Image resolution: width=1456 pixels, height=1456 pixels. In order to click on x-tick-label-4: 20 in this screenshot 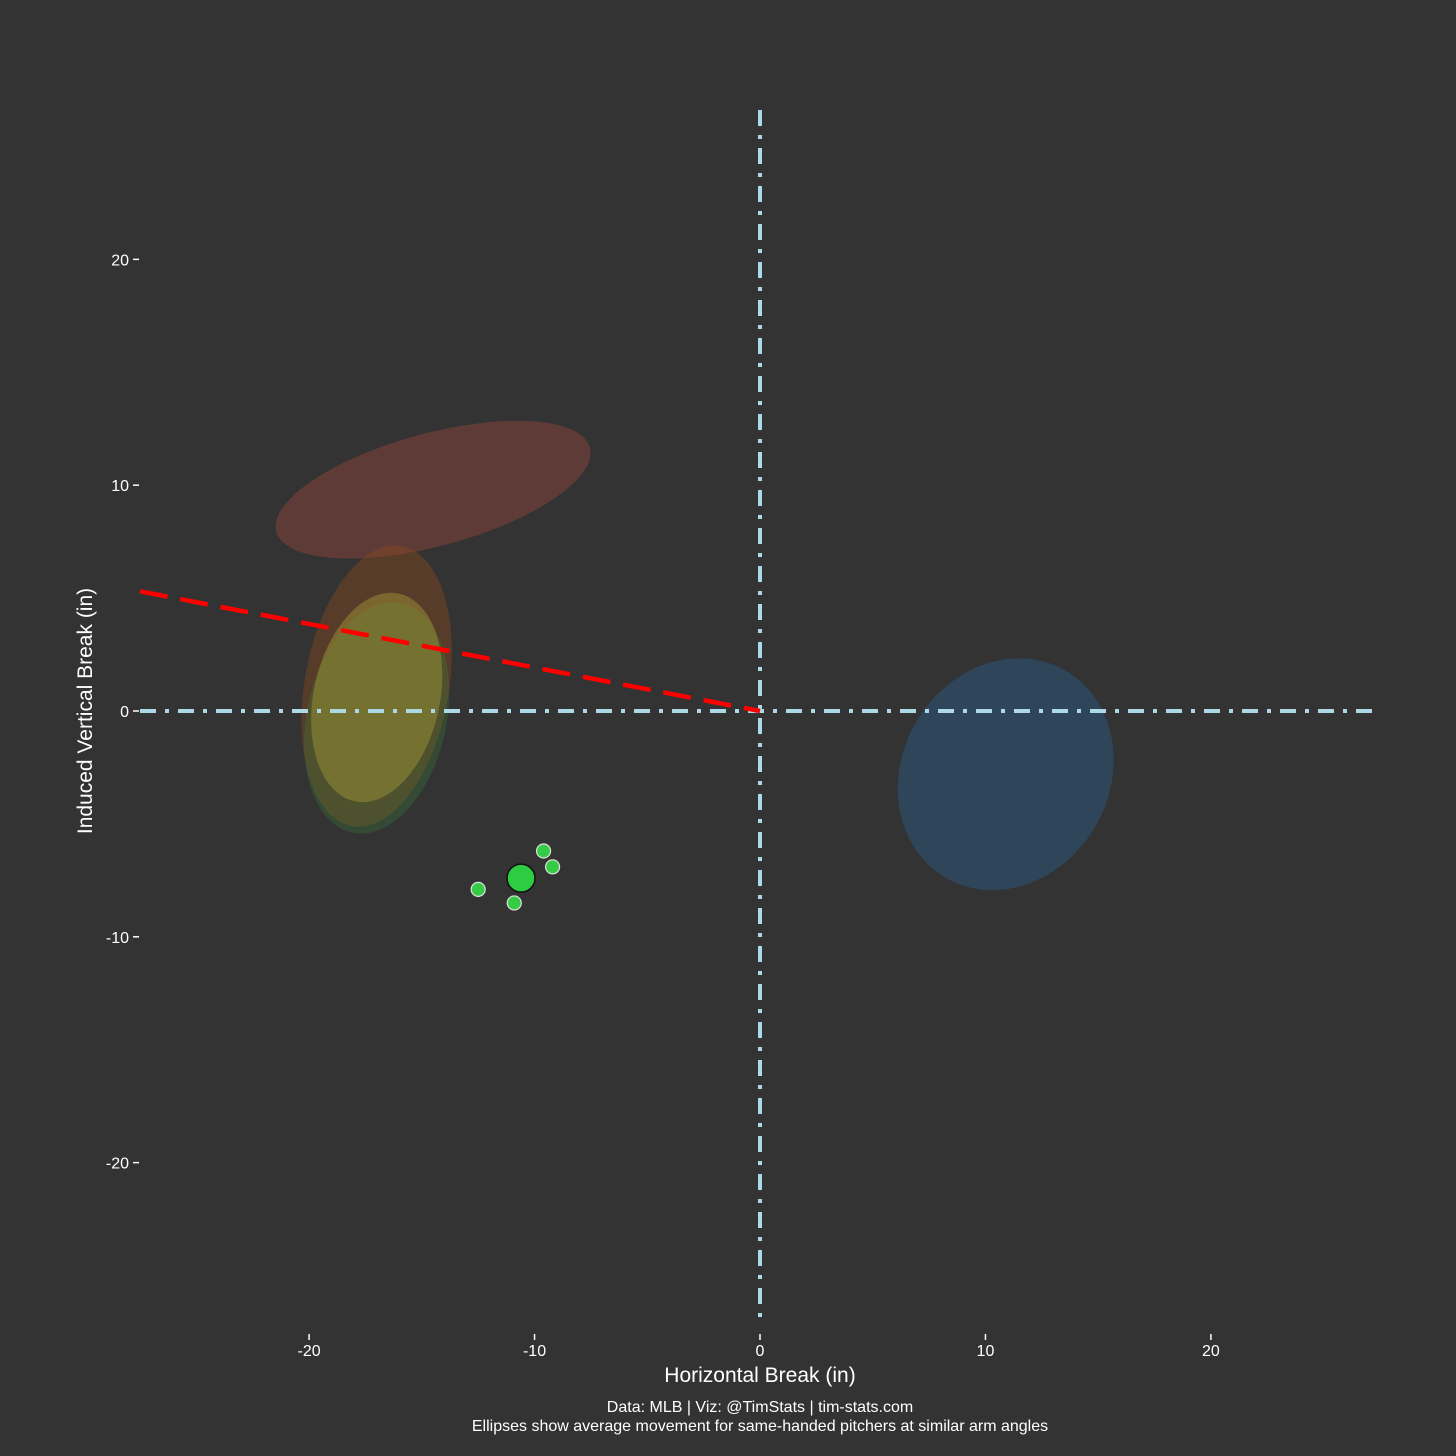, I will do `click(1211, 1351)`.